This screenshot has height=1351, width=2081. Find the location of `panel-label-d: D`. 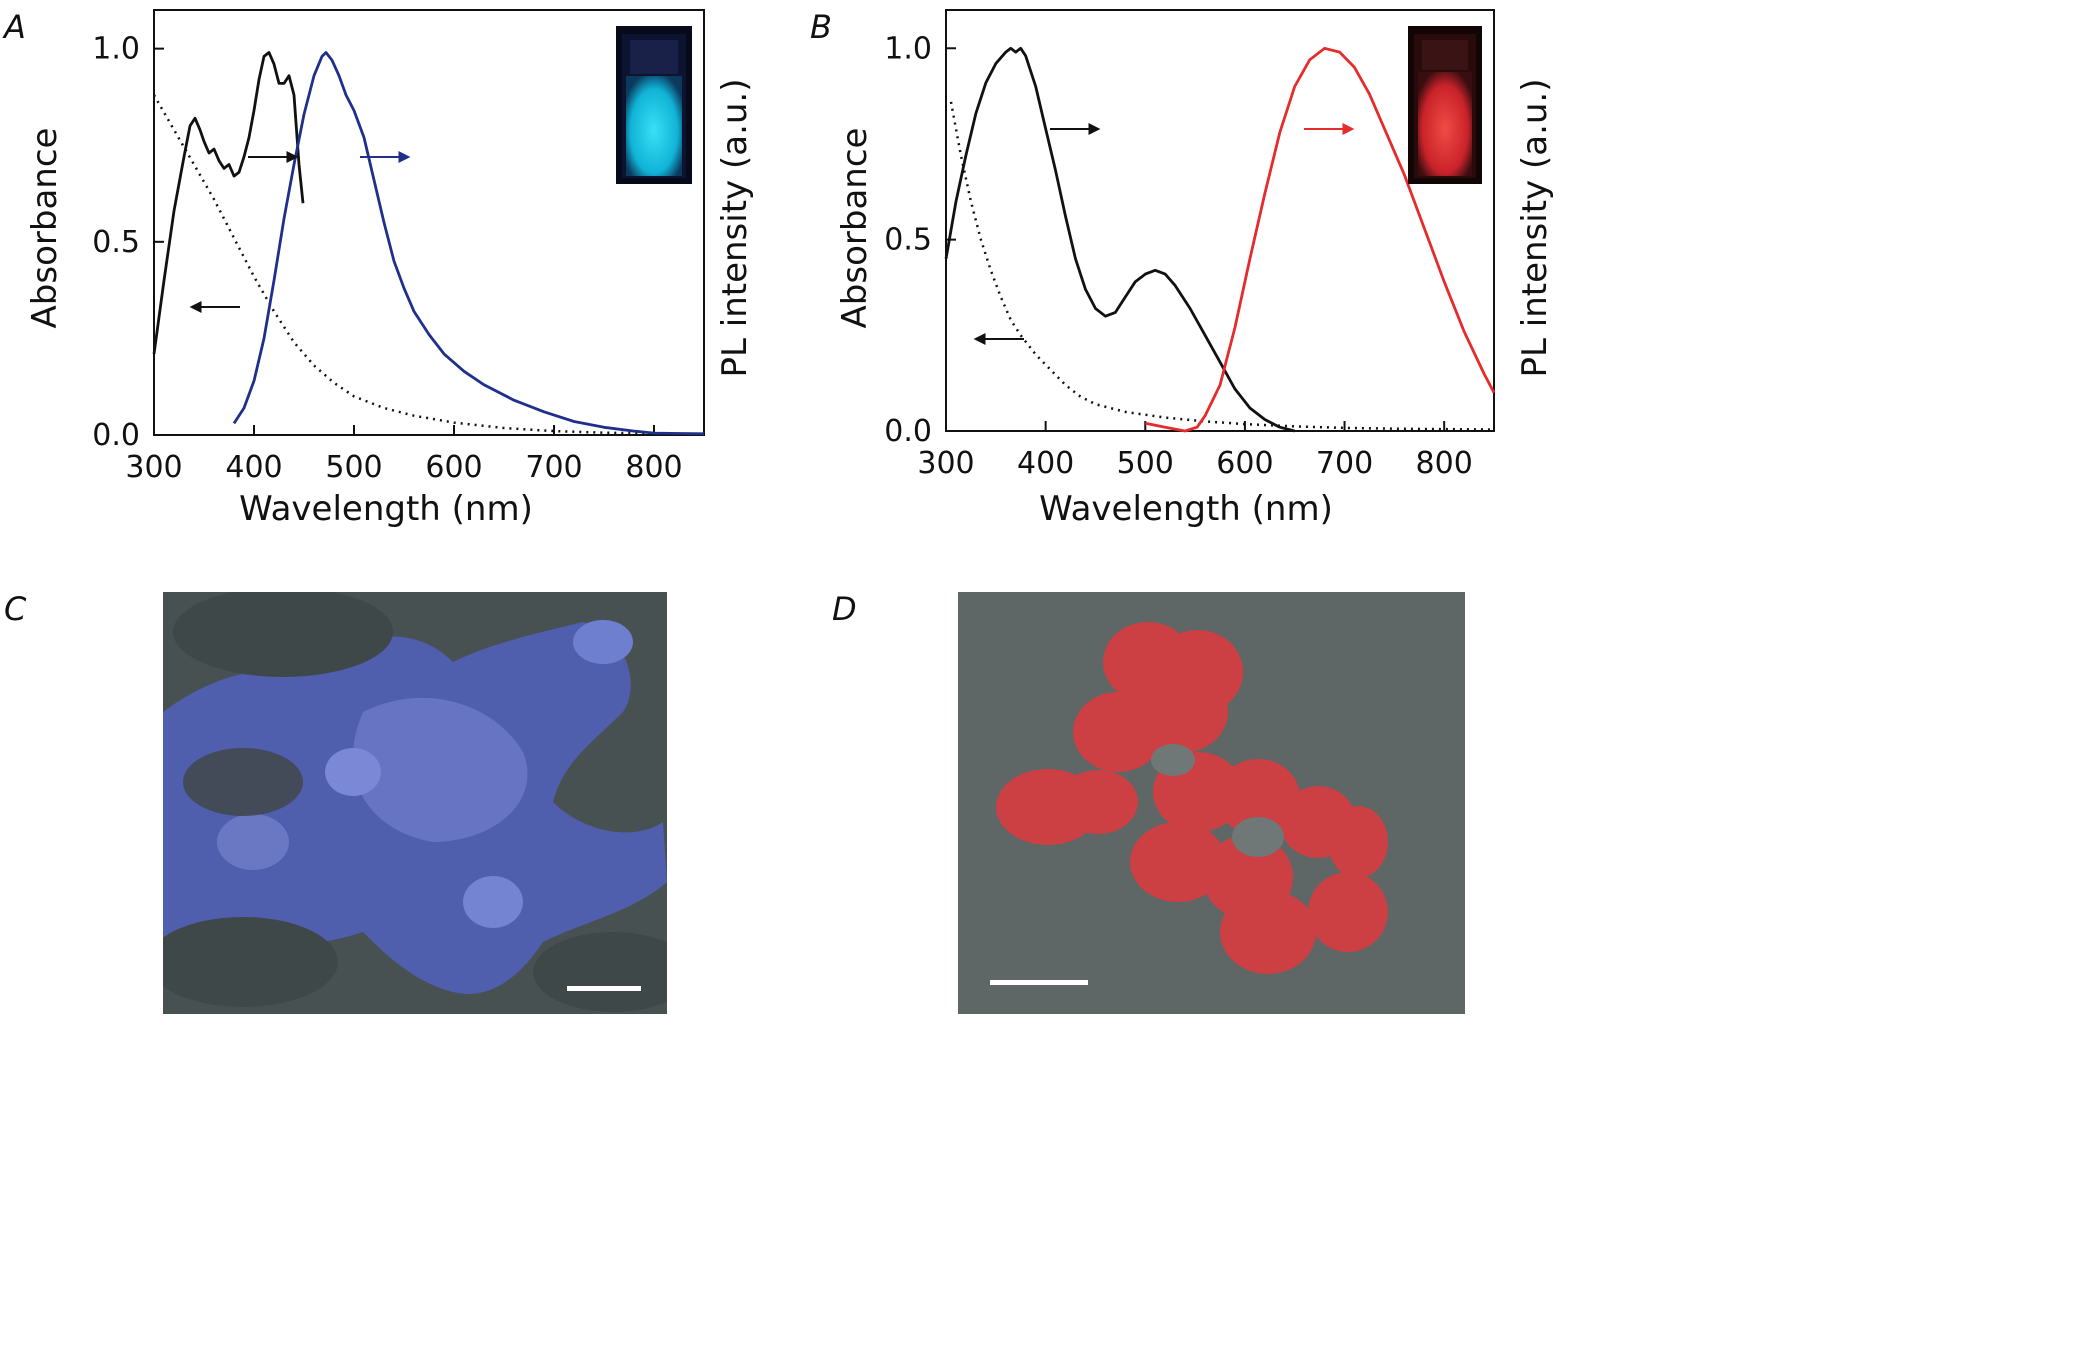

panel-label-d: D is located at coordinates (844, 609).